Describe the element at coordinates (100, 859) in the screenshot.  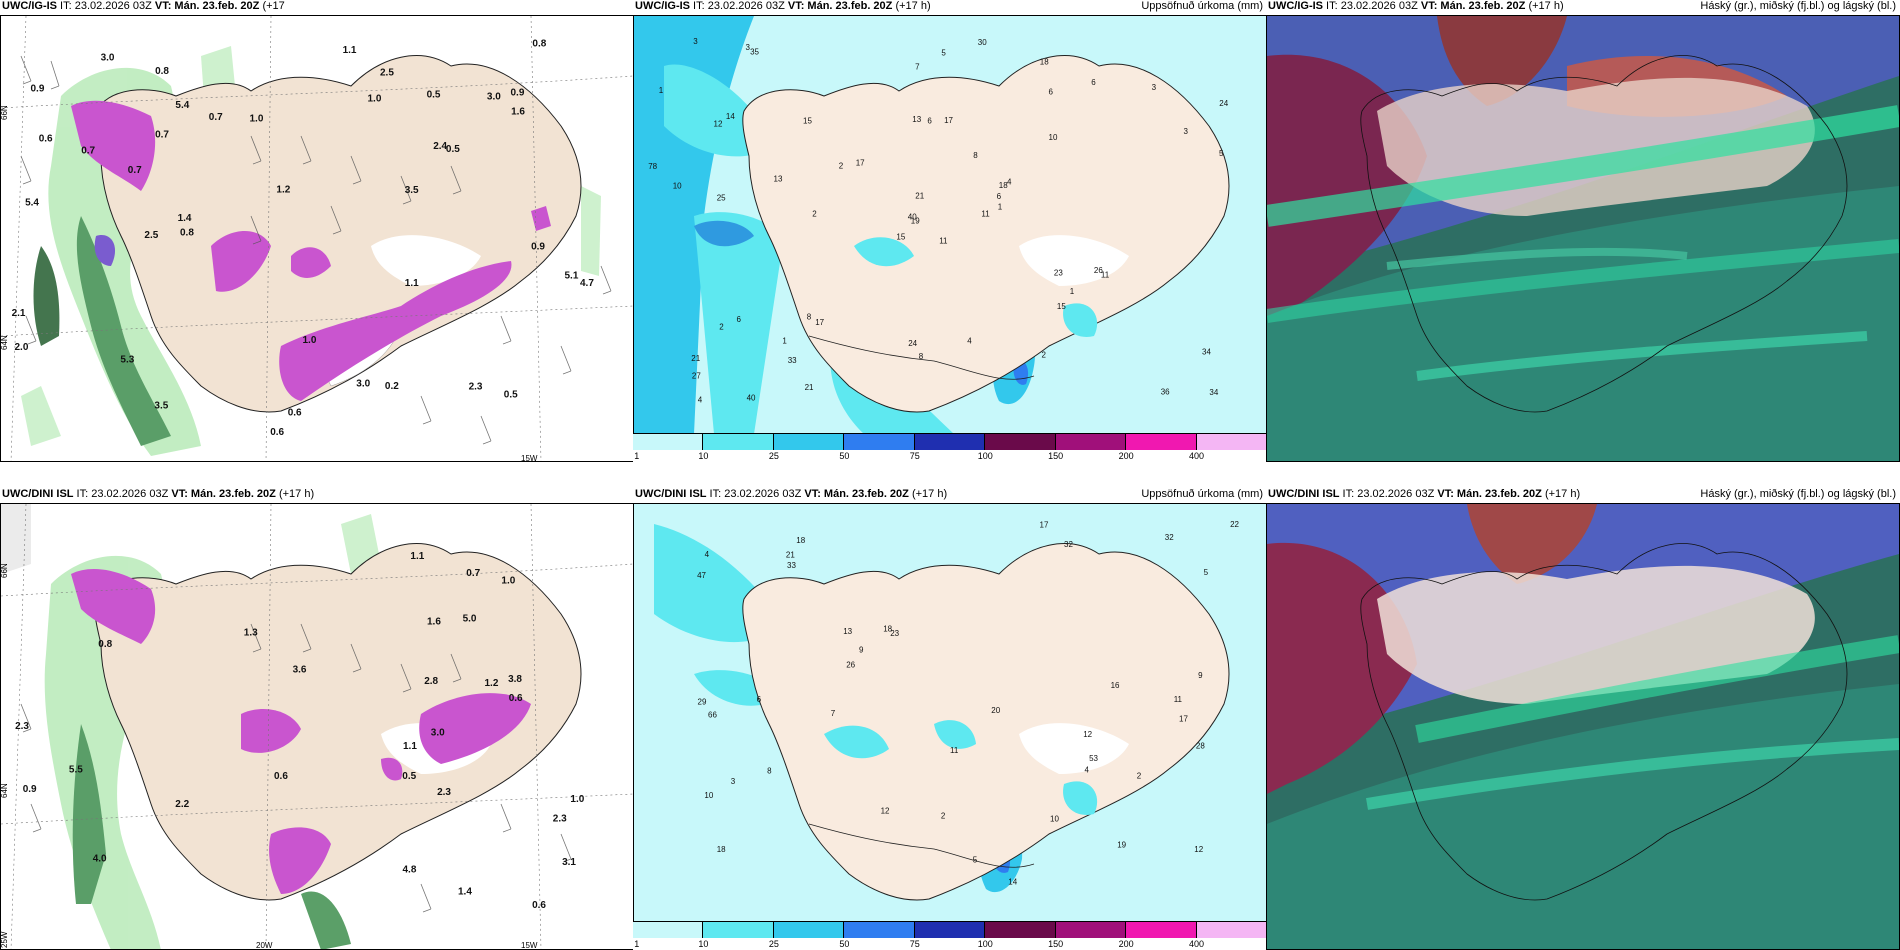
I see `value-label: 4.0` at that location.